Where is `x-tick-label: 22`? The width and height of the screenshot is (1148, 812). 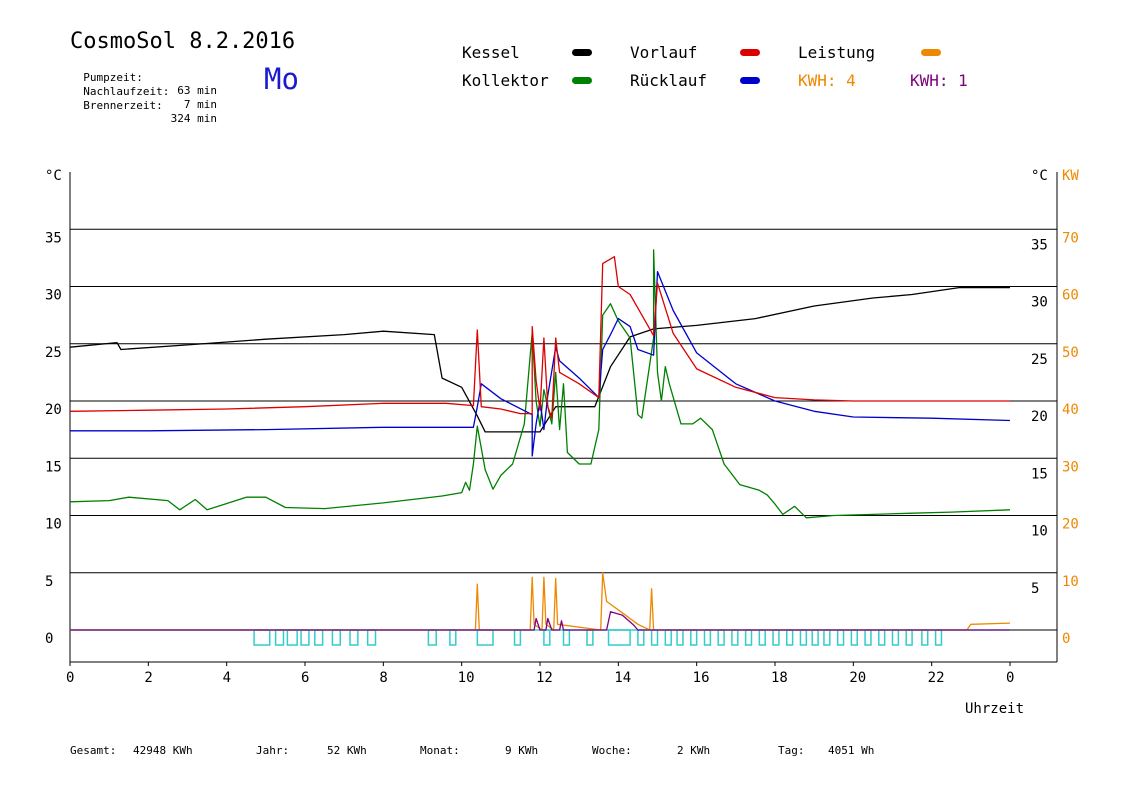
x-tick-label: 22 is located at coordinates (936, 678).